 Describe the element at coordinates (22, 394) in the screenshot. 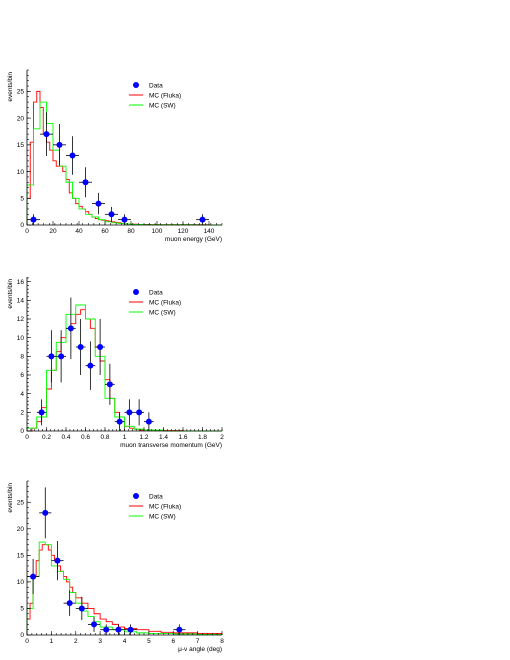

I see `y-tick-label: 4` at that location.